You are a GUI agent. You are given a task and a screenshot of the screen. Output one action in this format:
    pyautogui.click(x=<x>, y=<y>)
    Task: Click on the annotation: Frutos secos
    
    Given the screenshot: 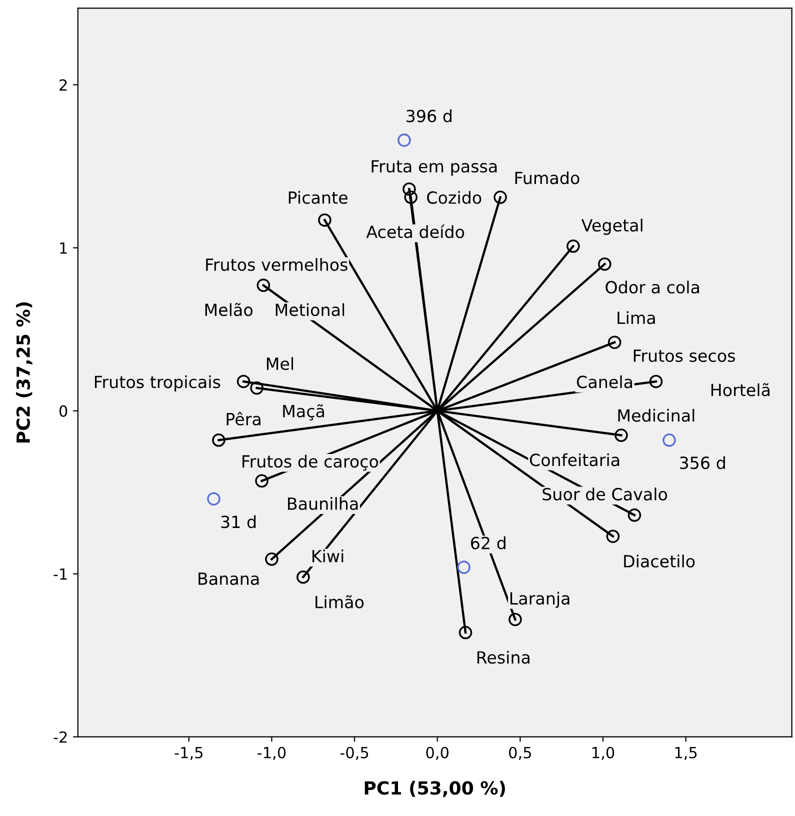 What is the action you would take?
    pyautogui.click(x=684, y=356)
    